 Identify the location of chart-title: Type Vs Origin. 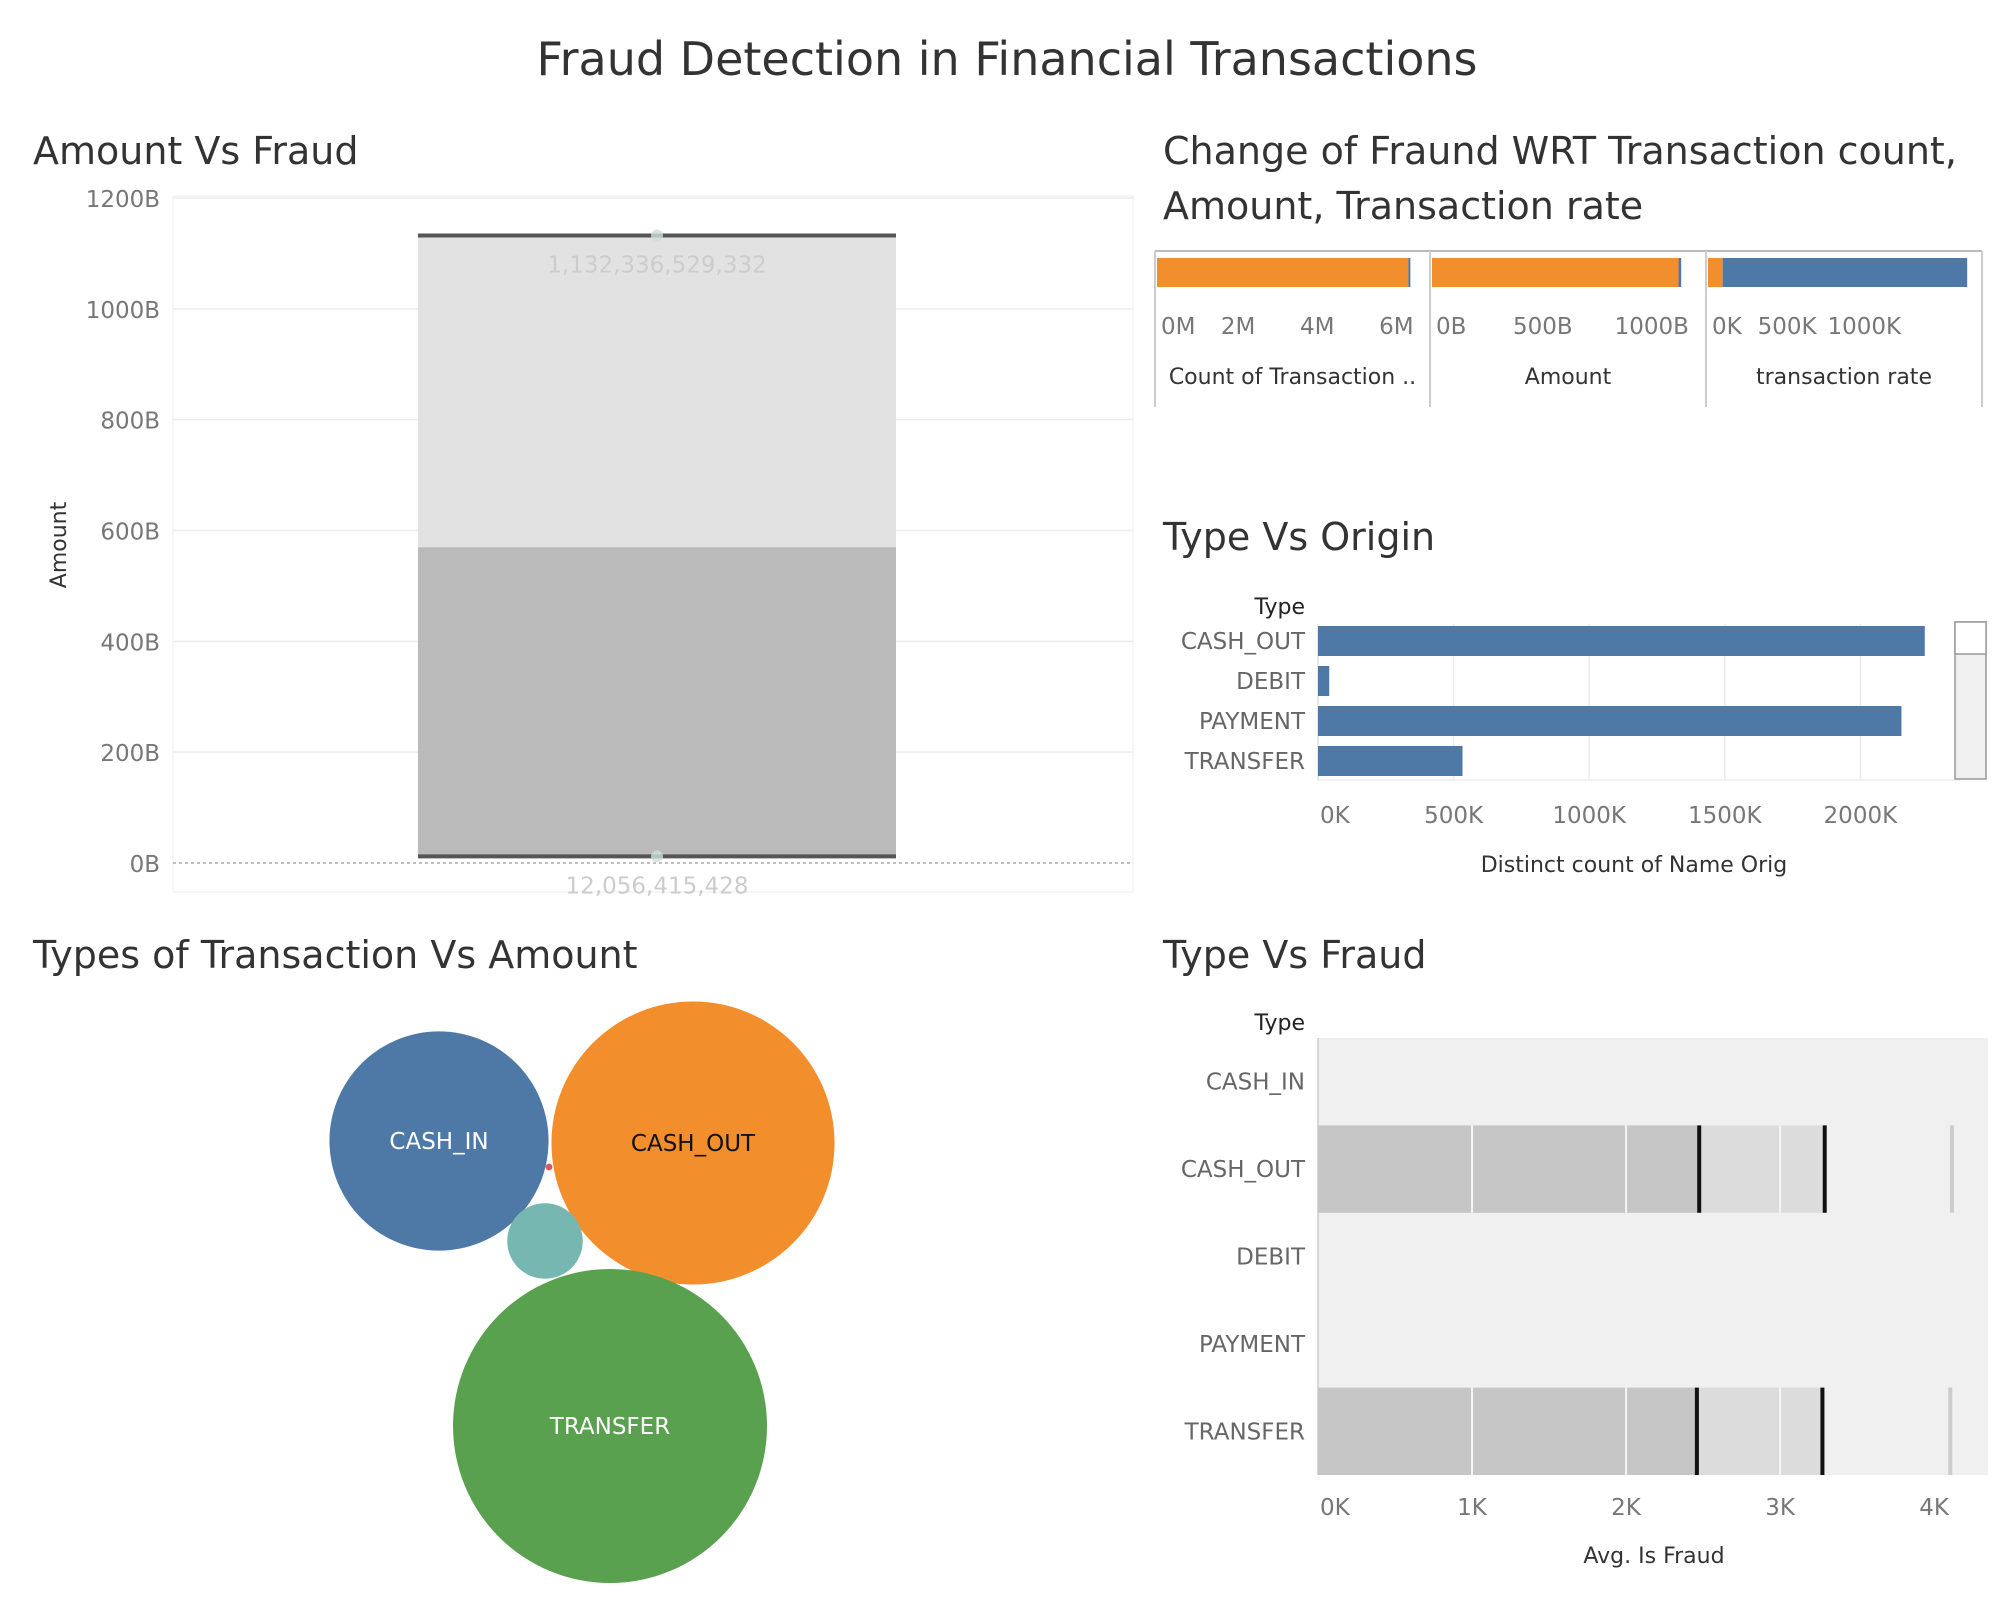
(1298, 537).